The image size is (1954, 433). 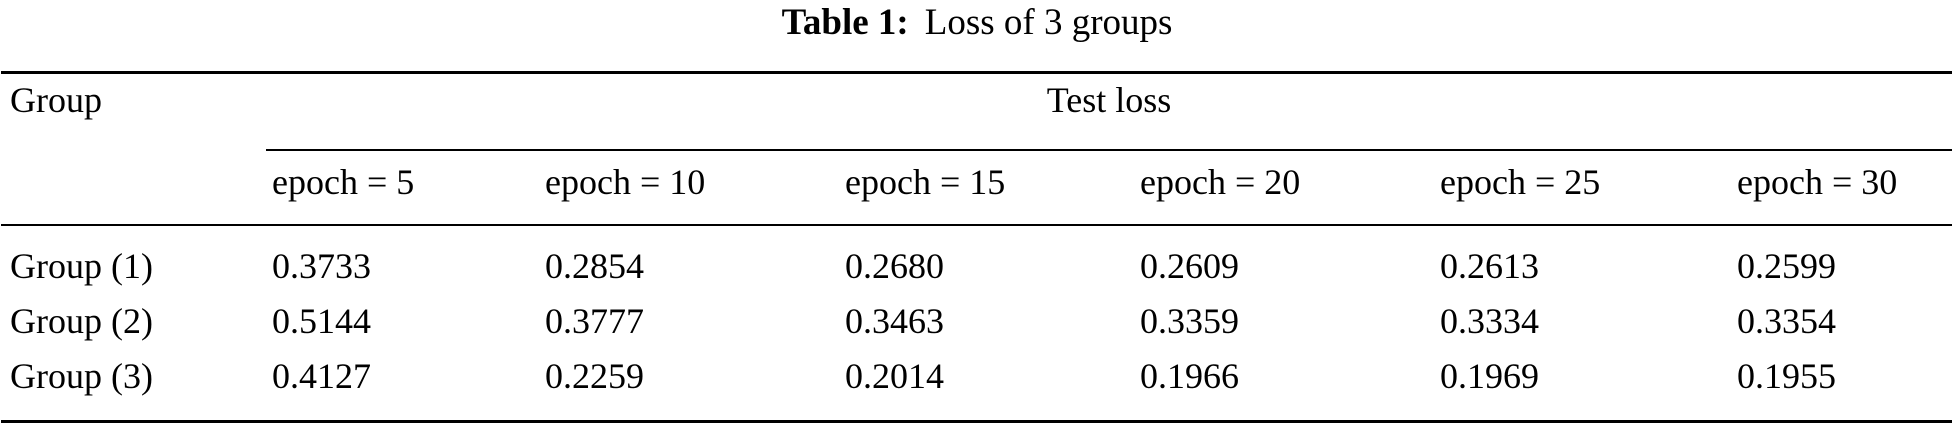 I want to click on table-cell: 0.4127, so click(x=321, y=376).